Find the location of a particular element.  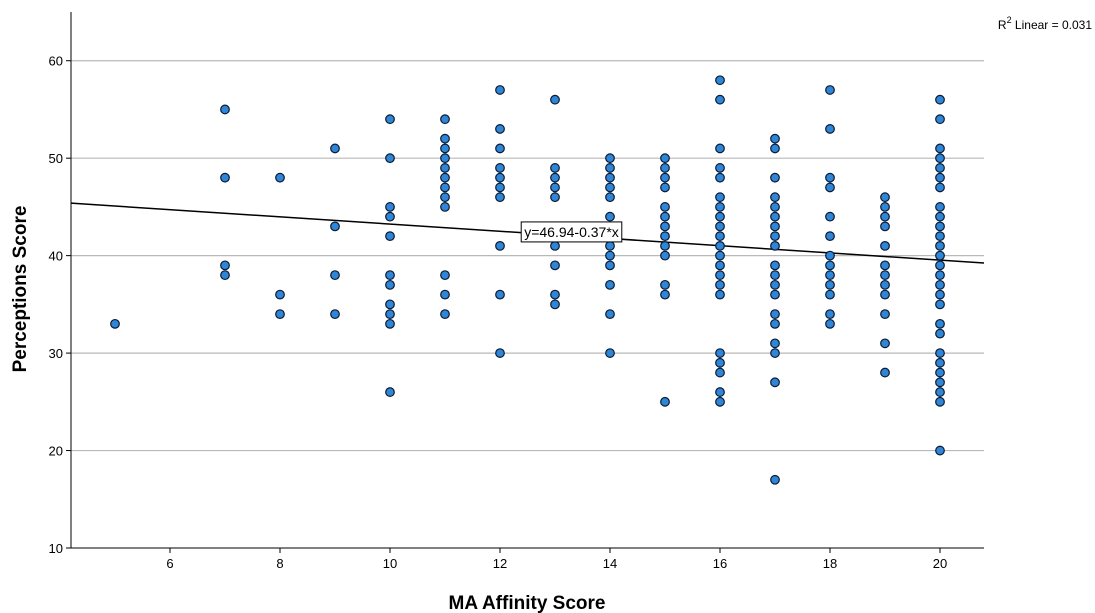

x-tick-label-12: 12 is located at coordinates (500, 563).